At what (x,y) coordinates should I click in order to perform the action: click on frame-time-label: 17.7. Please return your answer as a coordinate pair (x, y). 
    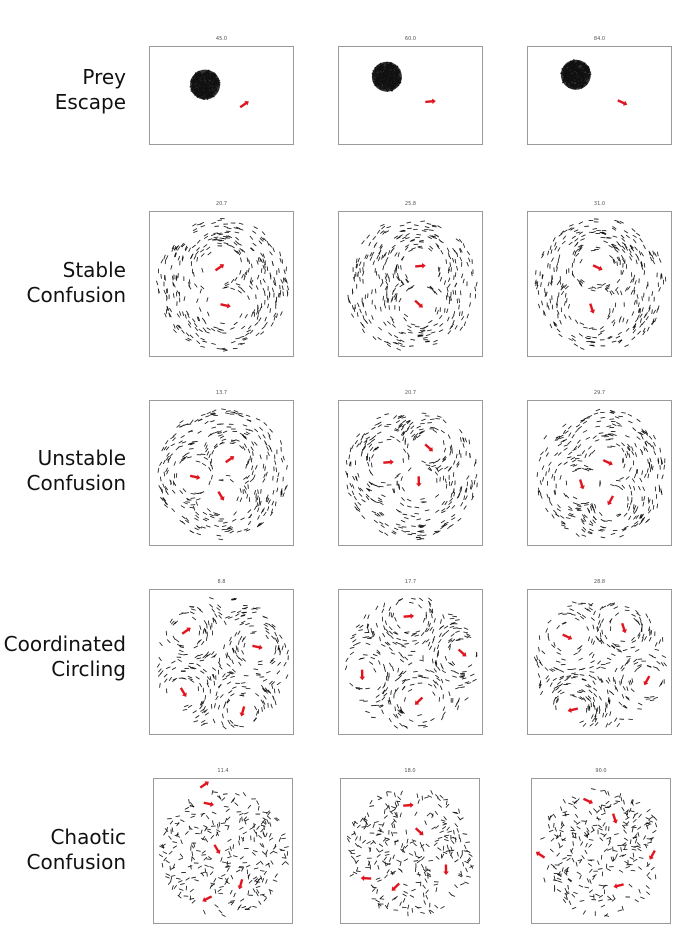
    Looking at the image, I should click on (410, 582).